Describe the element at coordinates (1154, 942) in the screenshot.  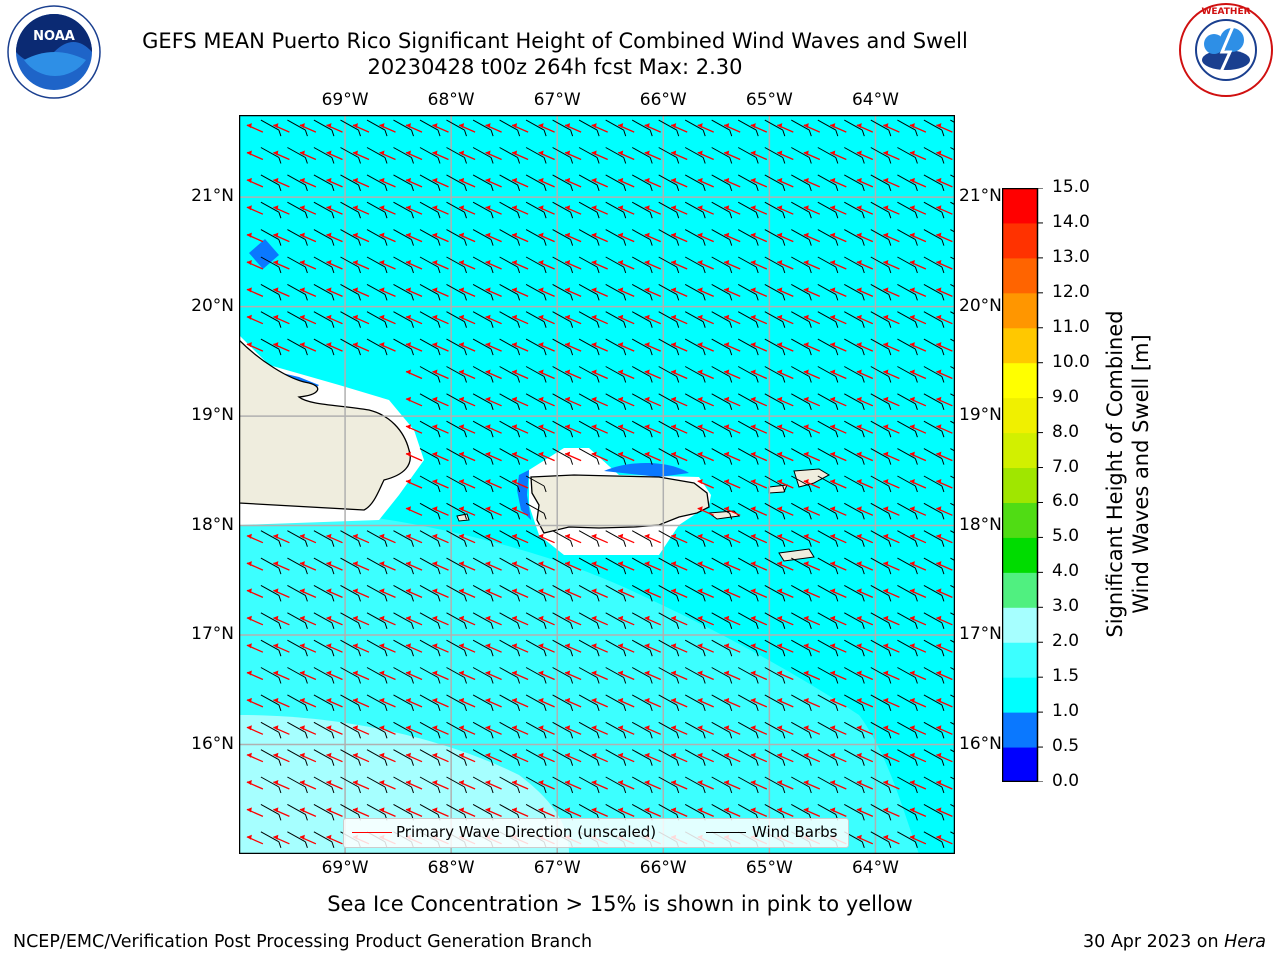
I see `footer-date-text: 30 Apr 2023 on` at that location.